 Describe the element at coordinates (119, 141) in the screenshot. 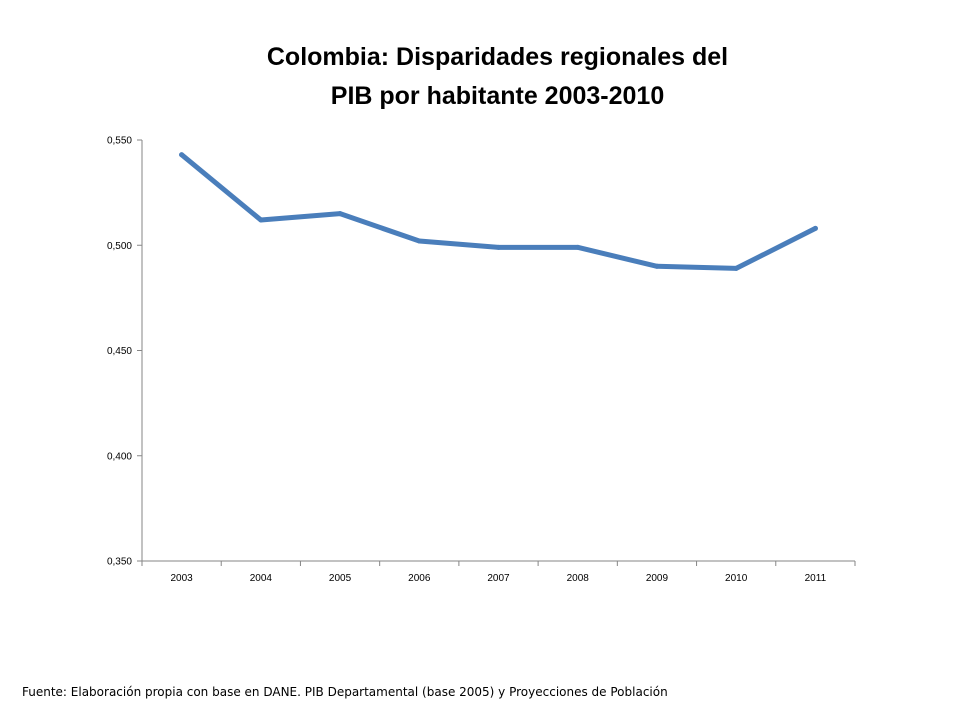

I see `y-tick-label: 0,550` at that location.